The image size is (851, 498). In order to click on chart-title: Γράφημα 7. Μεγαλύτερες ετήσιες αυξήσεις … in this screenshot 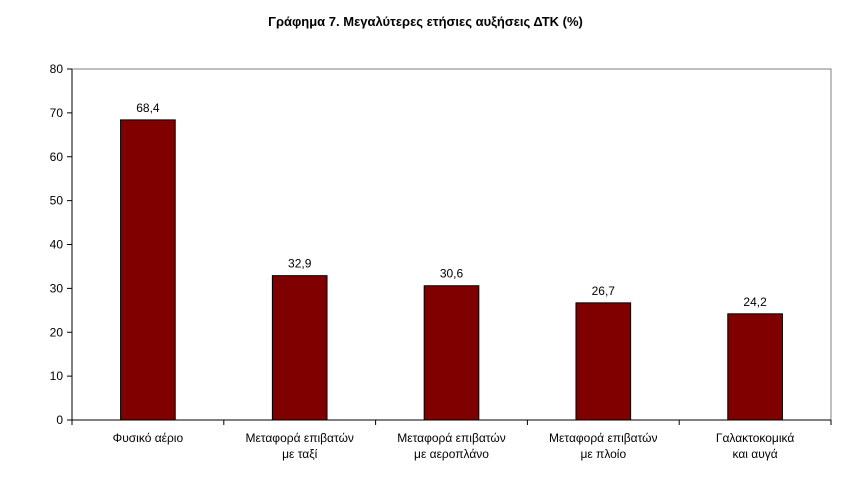, I will do `click(425, 21)`.